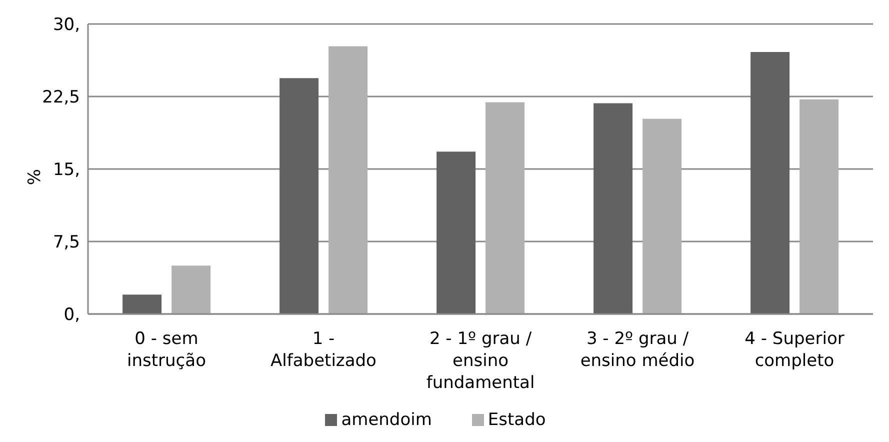  What do you see at coordinates (66, 170) in the screenshot?
I see `y-tick-label: 15,` at bounding box center [66, 170].